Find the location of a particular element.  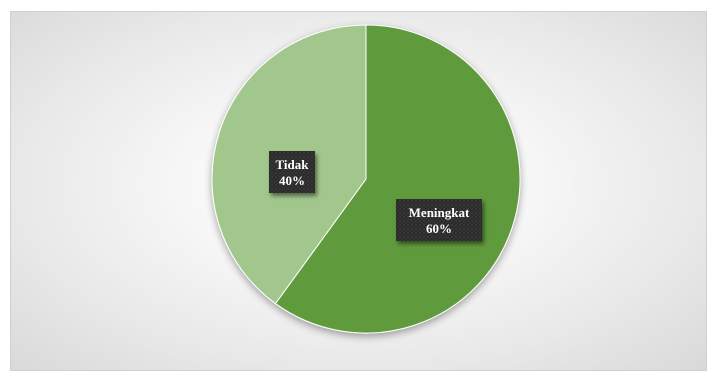

data-label-value: 40% is located at coordinates (292, 180).